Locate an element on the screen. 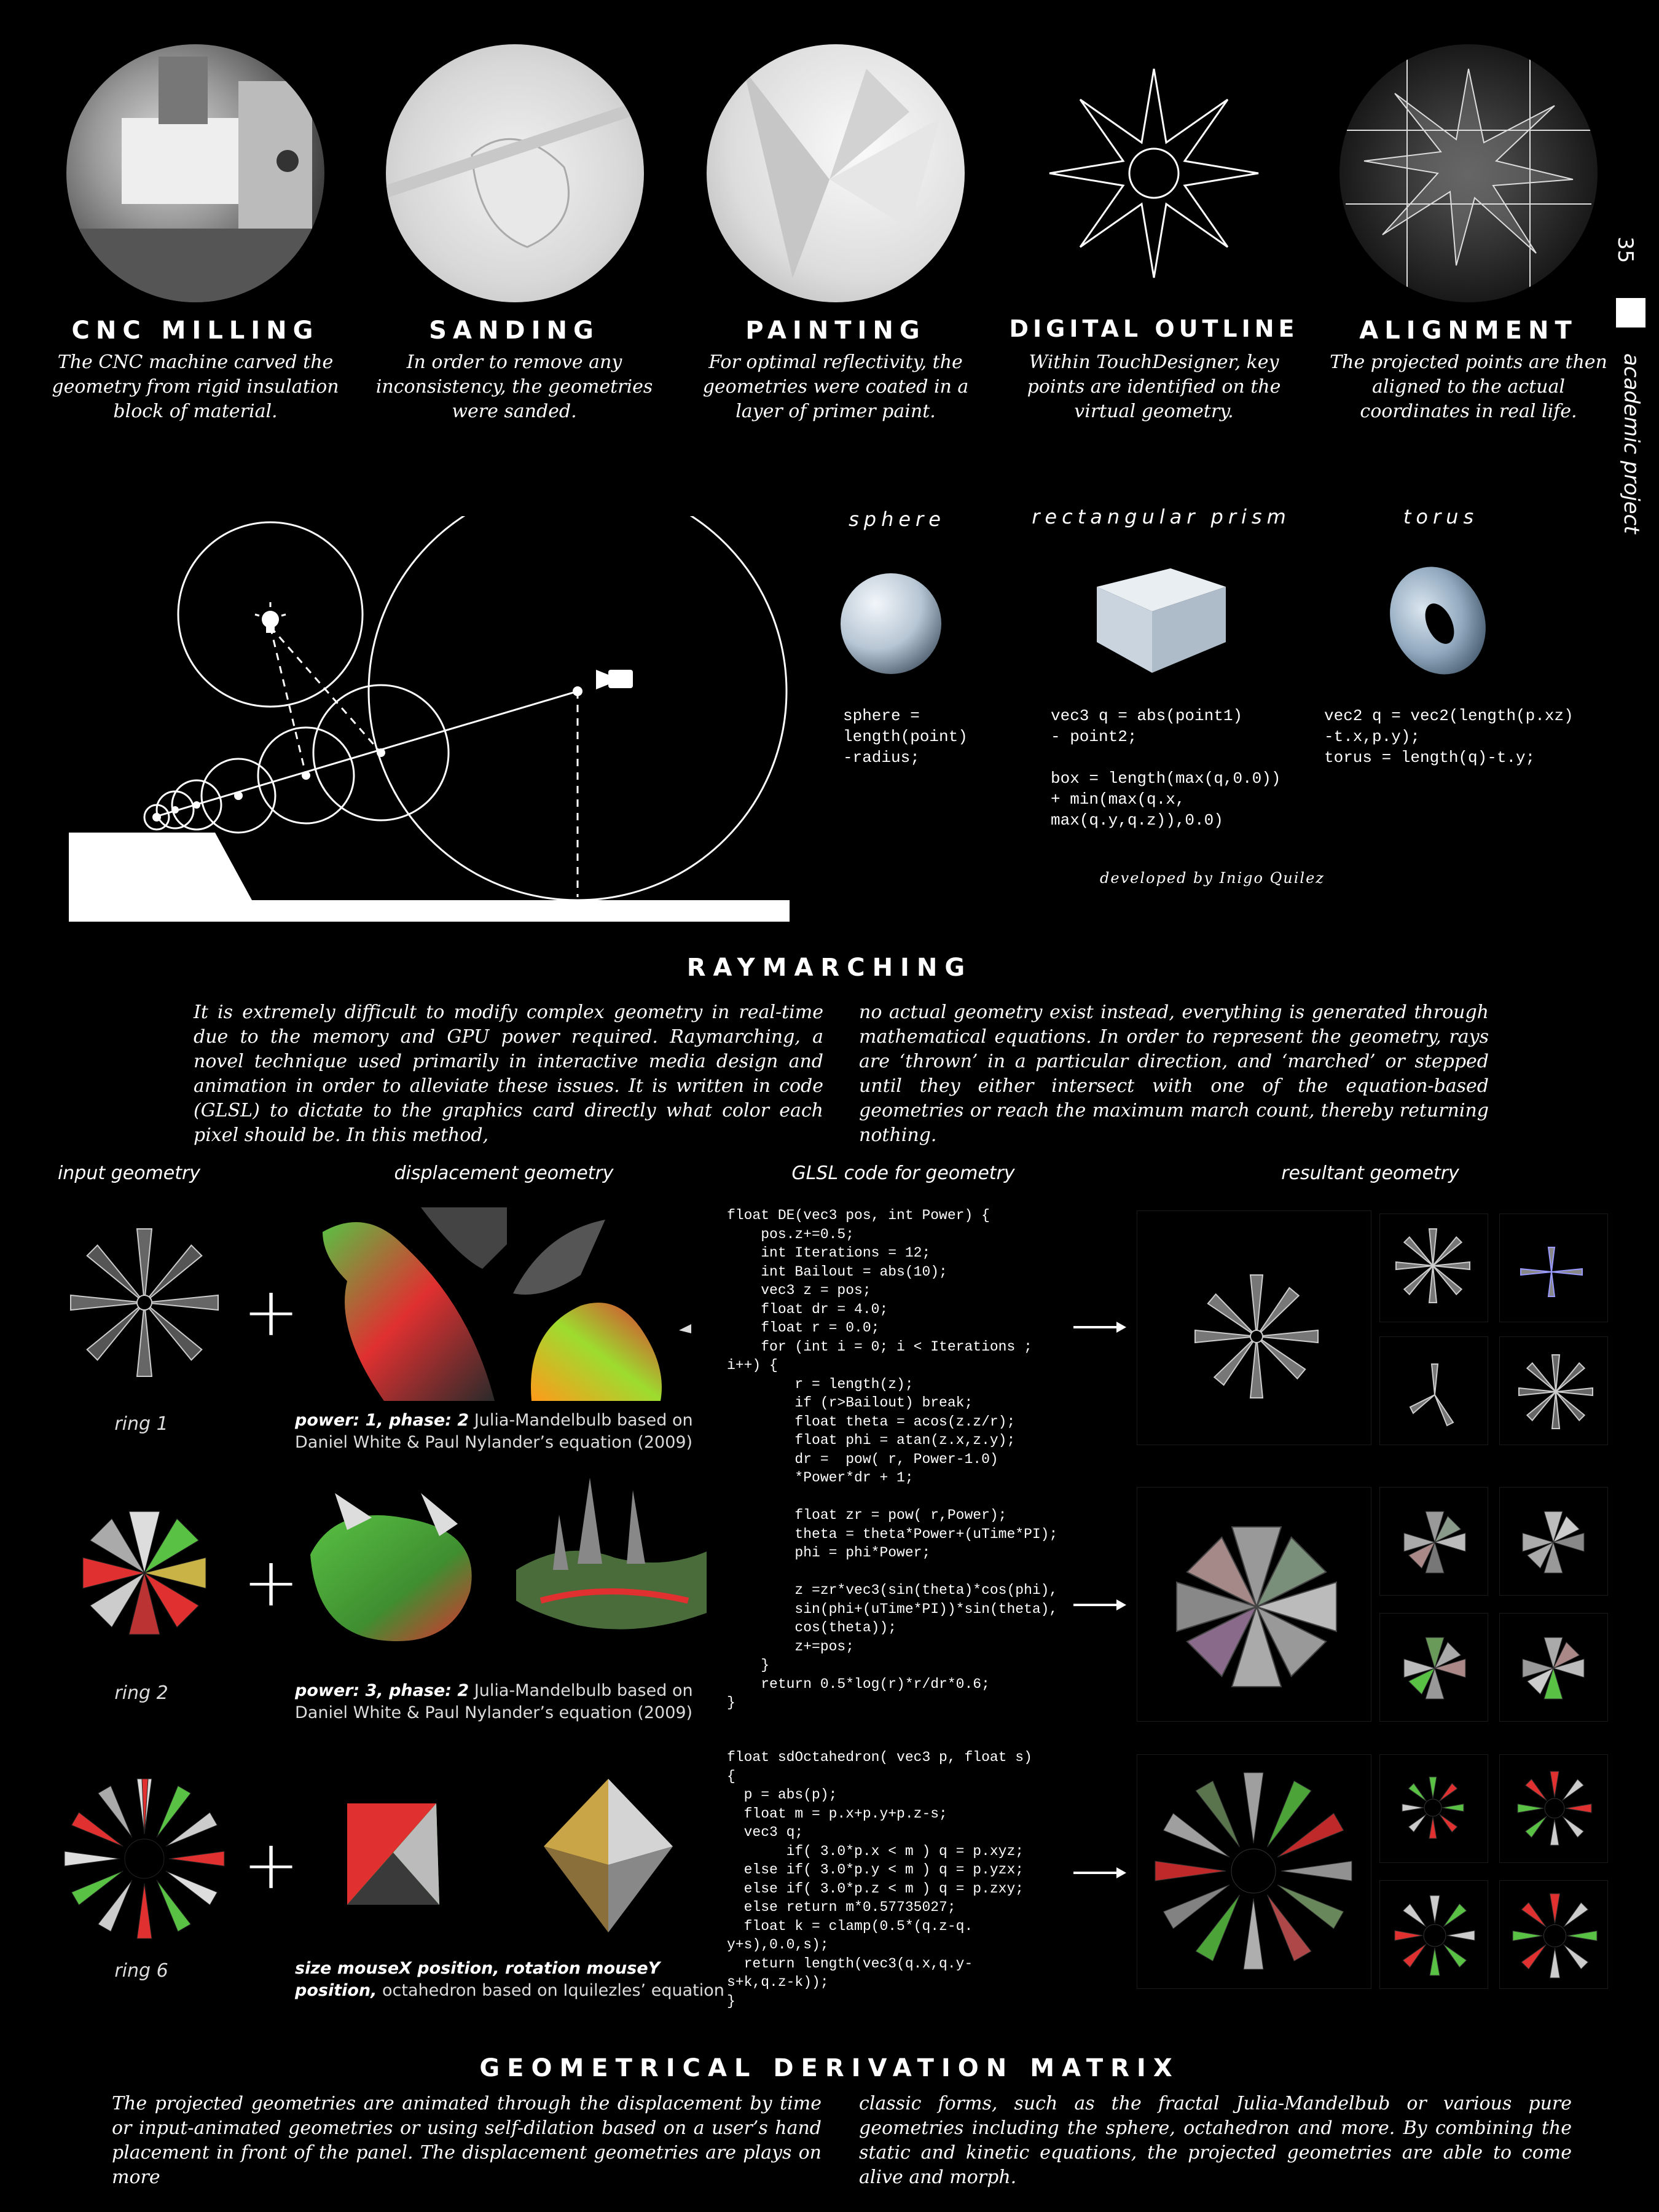  ring6-result-small-3-frame is located at coordinates (1433, 1934).